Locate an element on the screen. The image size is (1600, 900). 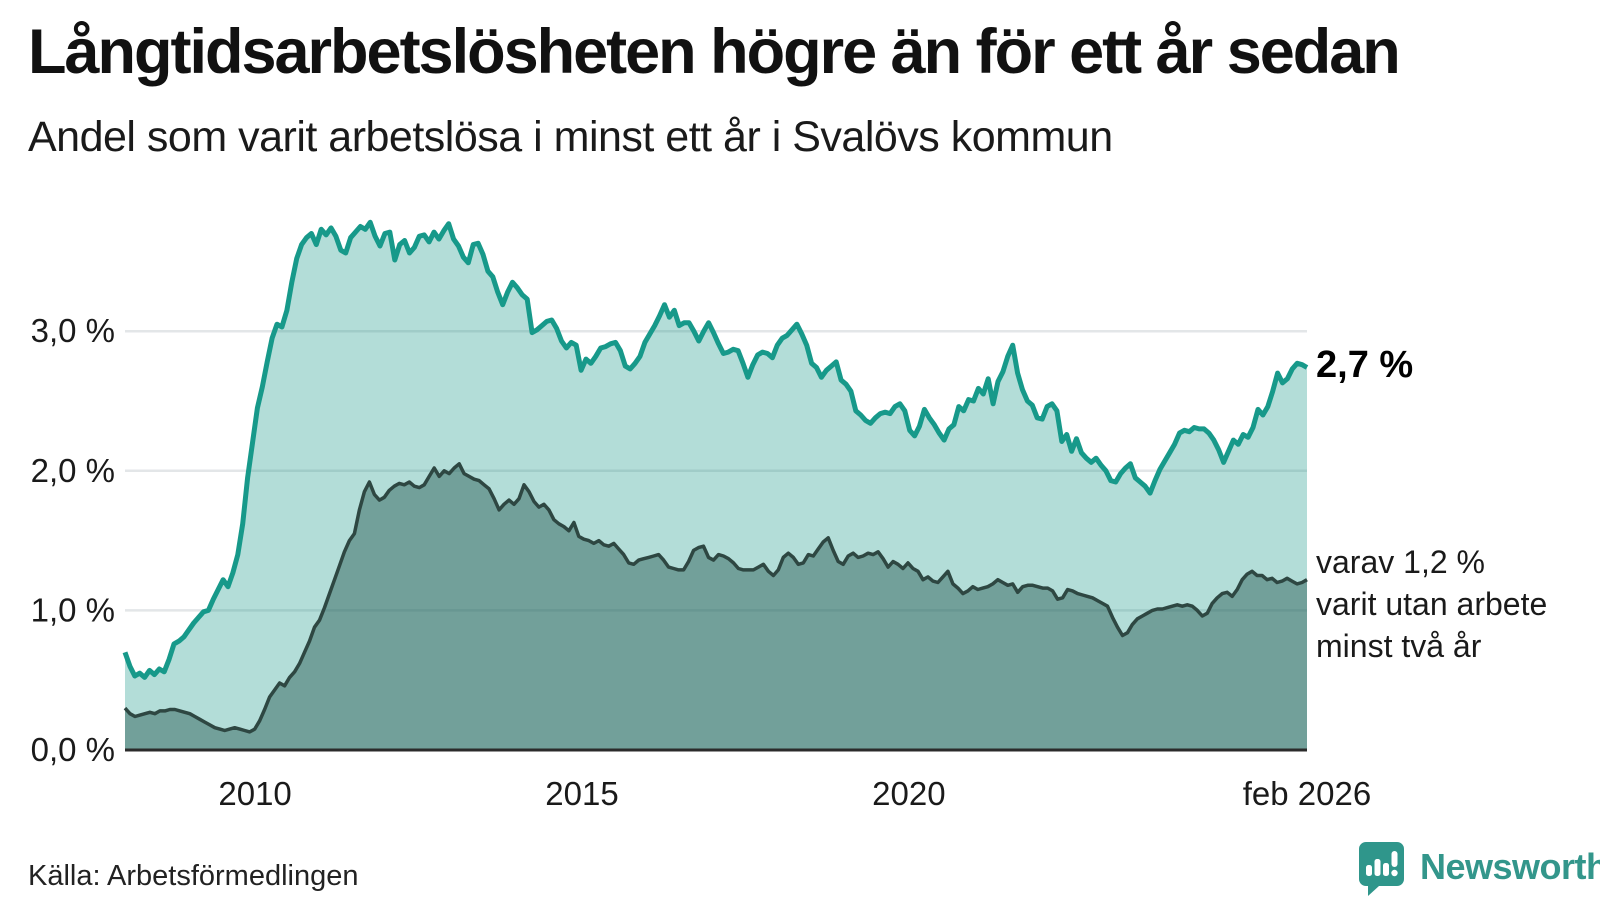
x-tick-label: 2015 is located at coordinates (581, 793).